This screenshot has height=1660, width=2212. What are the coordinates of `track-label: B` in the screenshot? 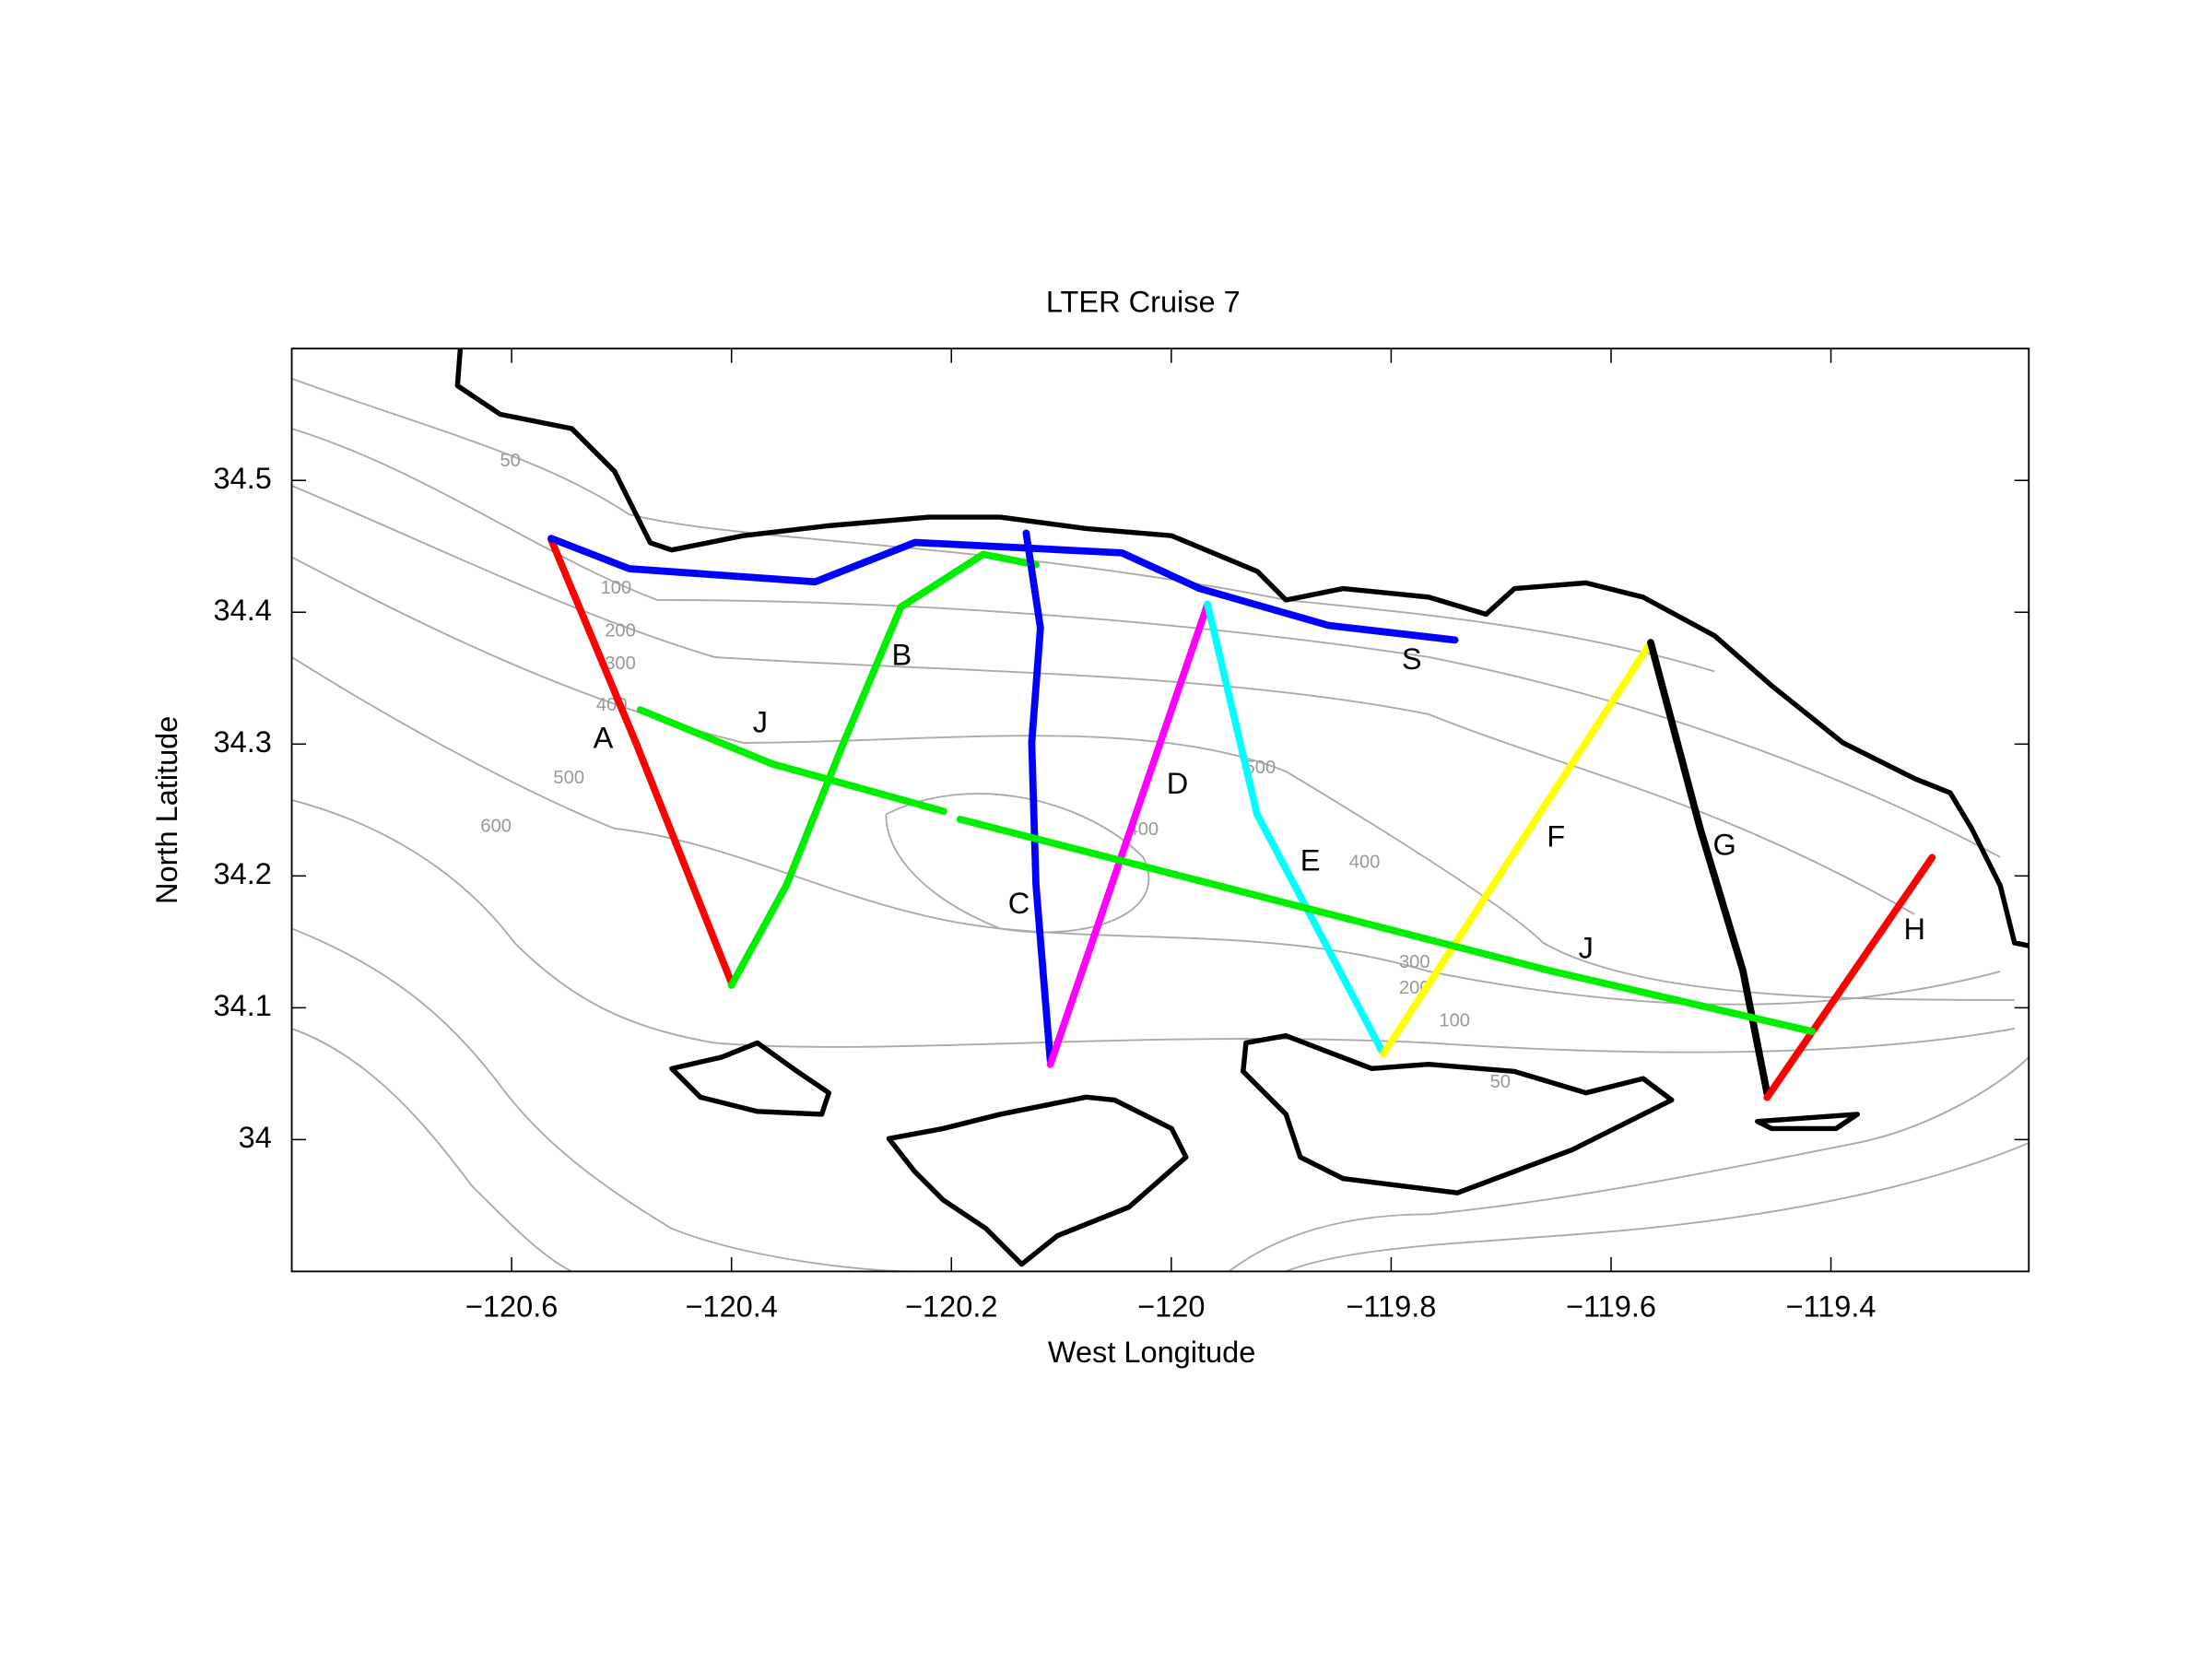 It's located at (902, 655).